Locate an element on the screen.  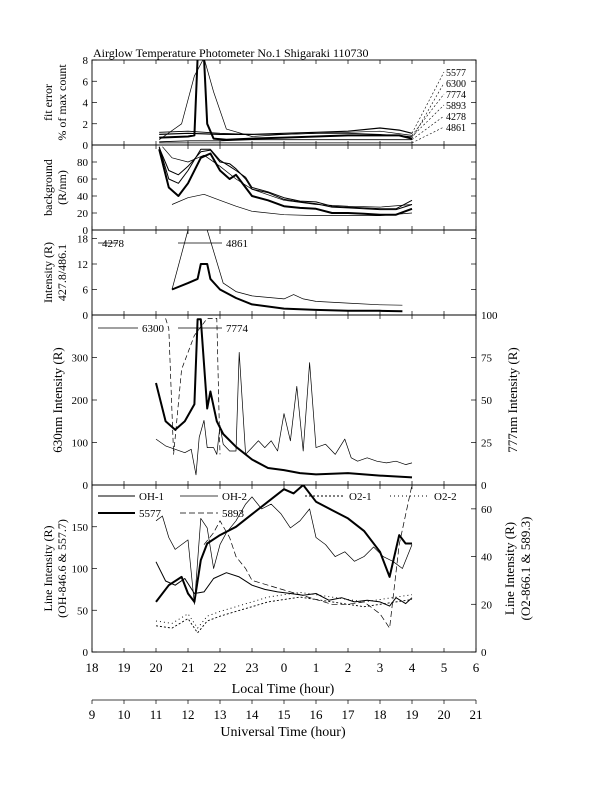
legend-label-O2-1: O2-1 is located at coordinates (360, 497).